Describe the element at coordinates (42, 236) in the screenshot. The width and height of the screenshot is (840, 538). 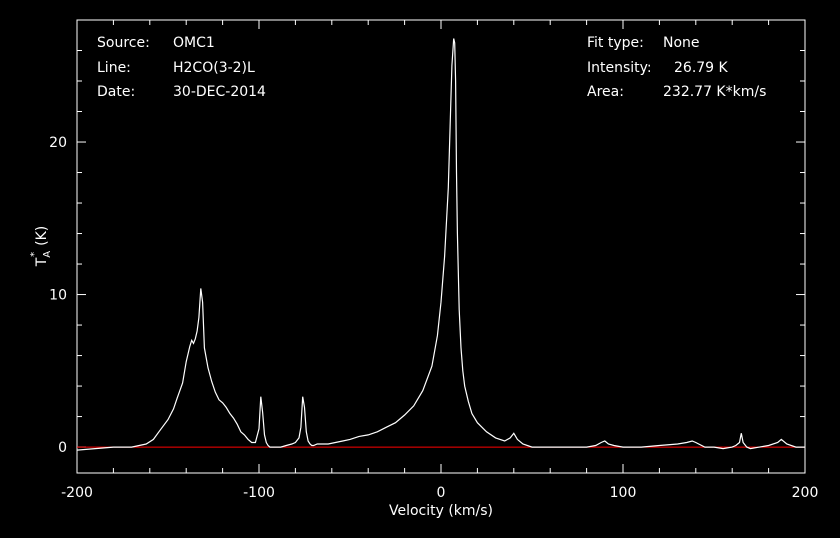
I see `y-axis-label-unit: (K)` at that location.